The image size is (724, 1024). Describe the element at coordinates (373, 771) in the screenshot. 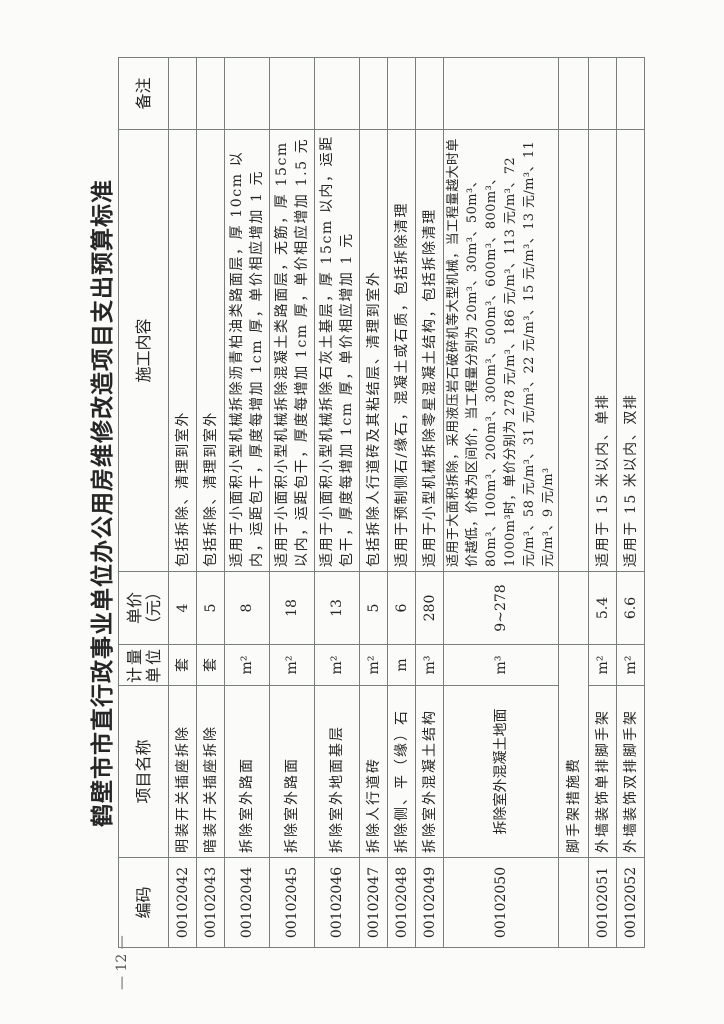

I see `cell-name: 拆除人行道砖` at that location.